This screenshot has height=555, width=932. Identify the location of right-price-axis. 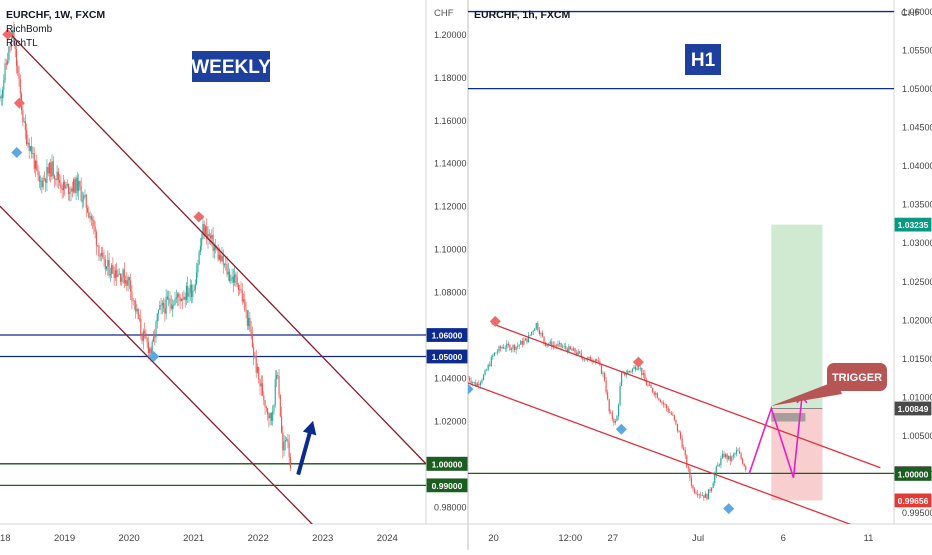
(913, 262).